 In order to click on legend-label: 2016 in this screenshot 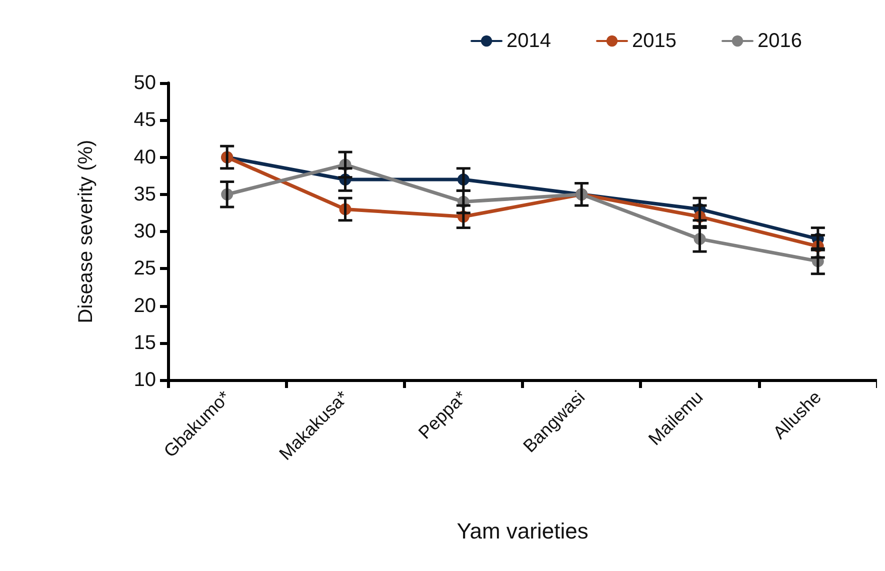, I will do `click(780, 41)`.